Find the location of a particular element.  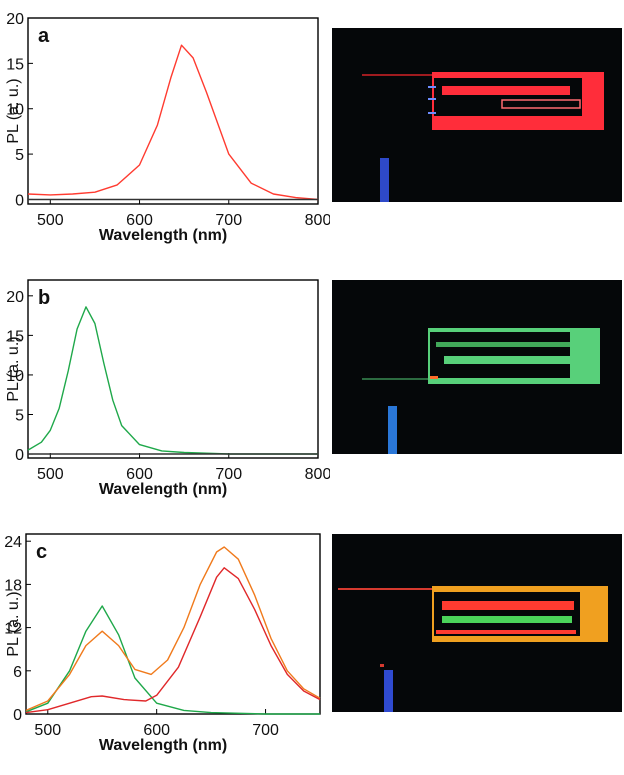

y-tick-label: 18 is located at coordinates (13, 585).